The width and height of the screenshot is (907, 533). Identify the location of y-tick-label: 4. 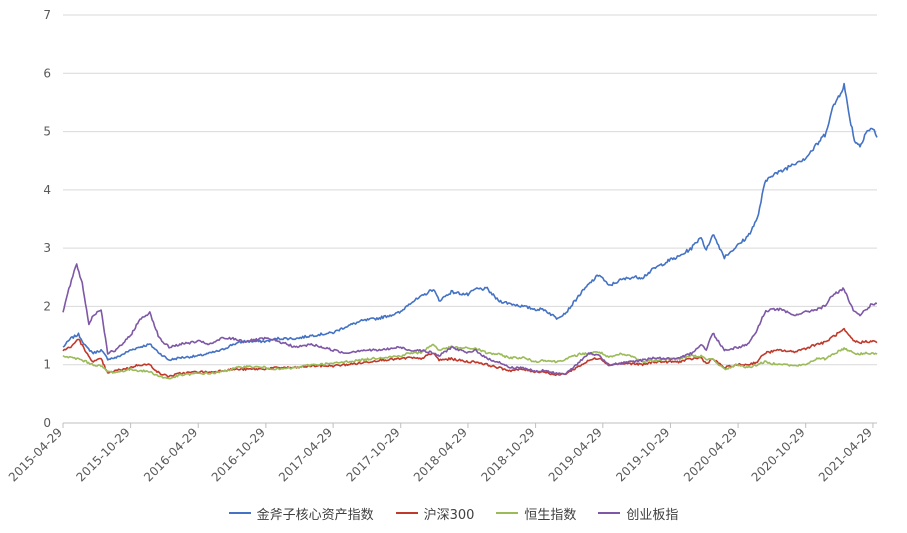
(47, 190).